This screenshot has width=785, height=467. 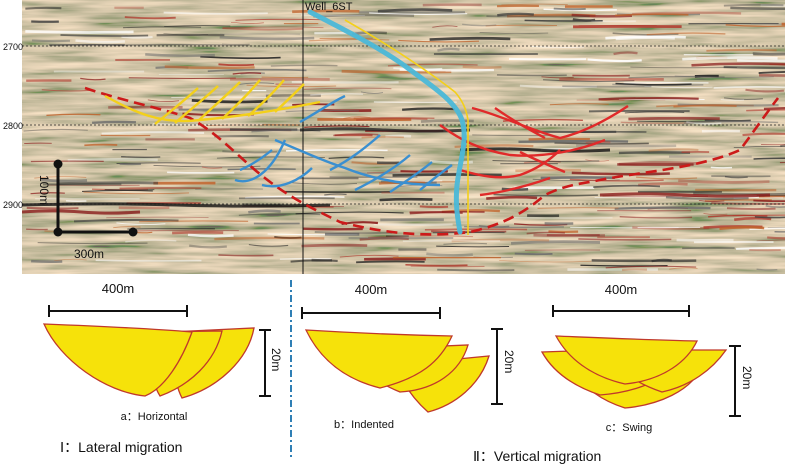 I want to click on blue-accretion-traces, so click(x=343, y=143).